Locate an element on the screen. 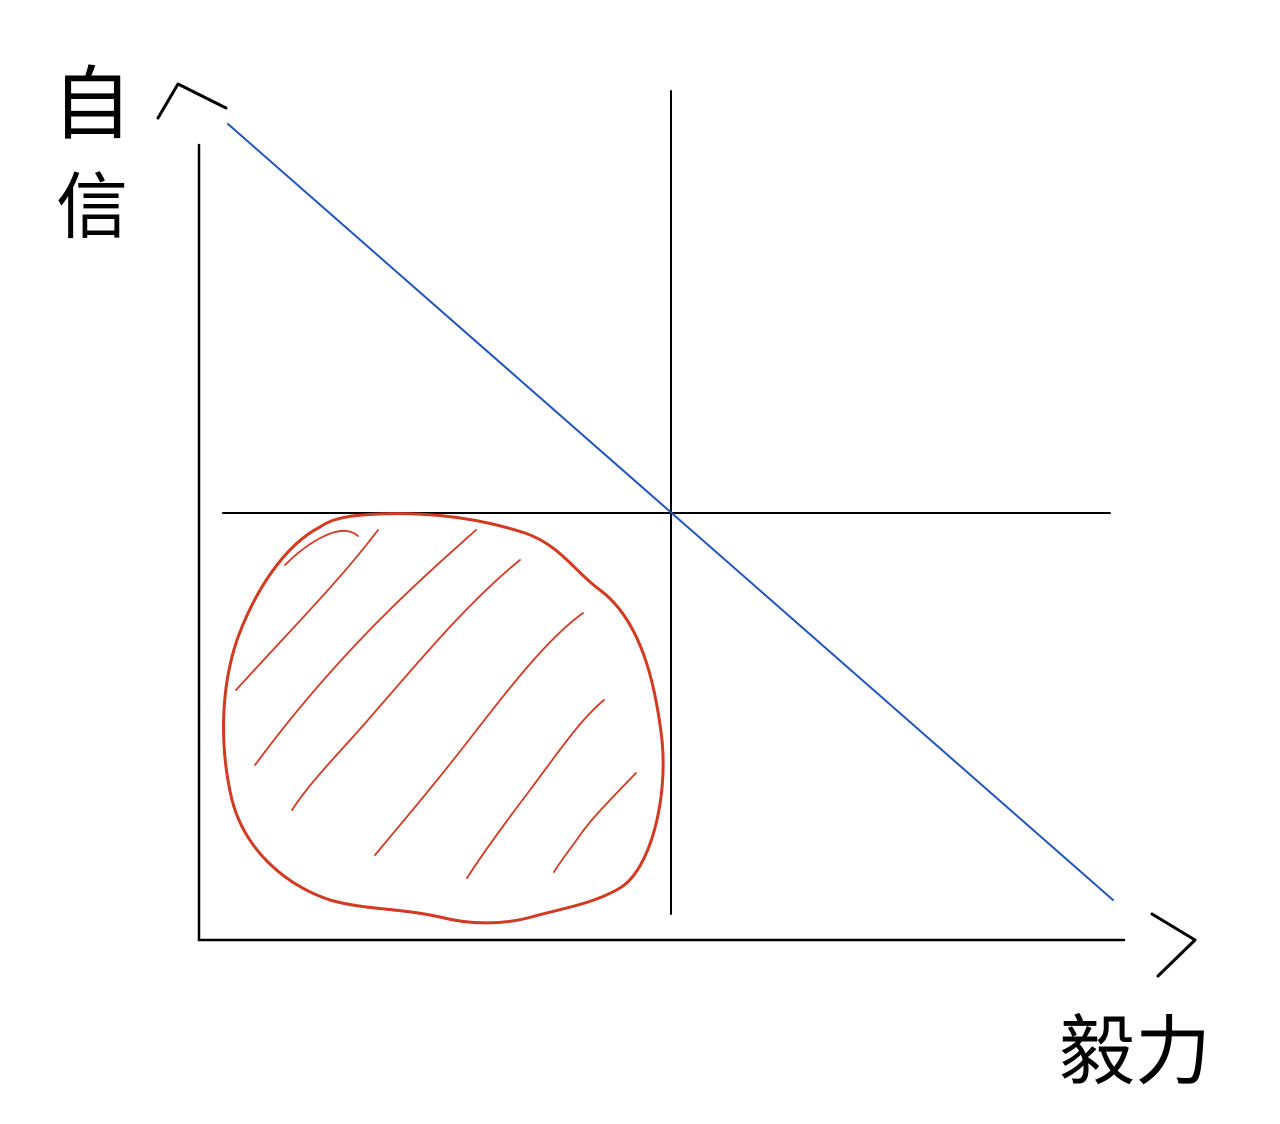  y-axis-label-line2: 信 is located at coordinates (92, 207).